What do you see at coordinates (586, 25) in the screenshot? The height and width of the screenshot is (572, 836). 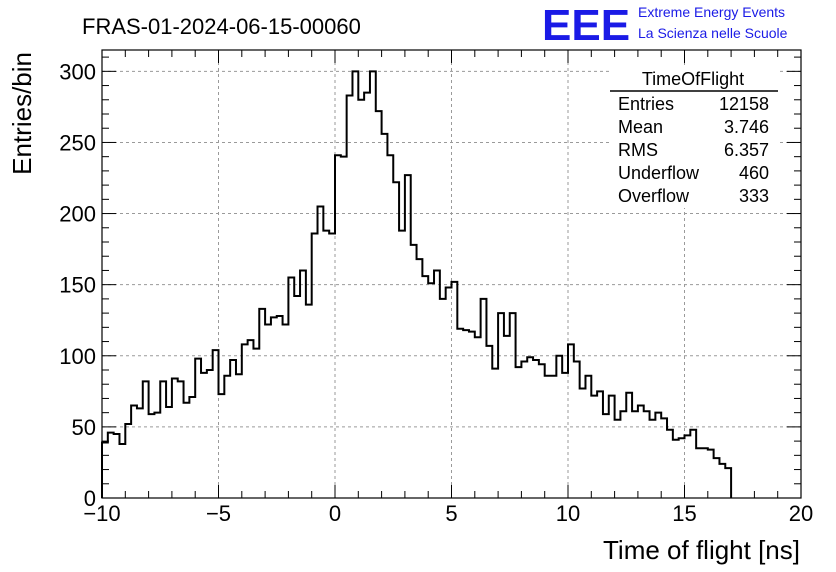 I see `eee-logo-mark: EEE` at bounding box center [586, 25].